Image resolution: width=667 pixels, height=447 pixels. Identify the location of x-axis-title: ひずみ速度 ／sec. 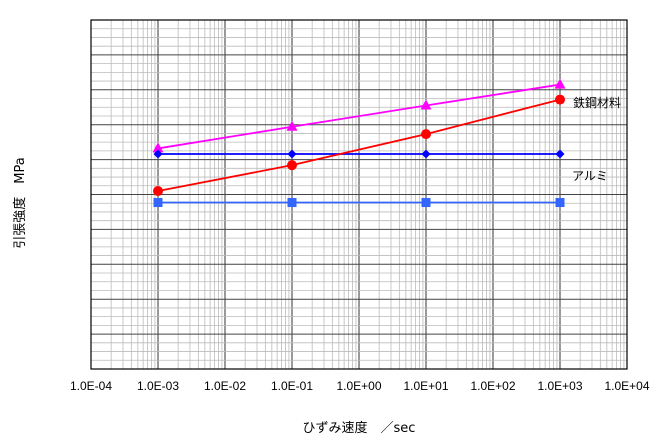
(359, 428).